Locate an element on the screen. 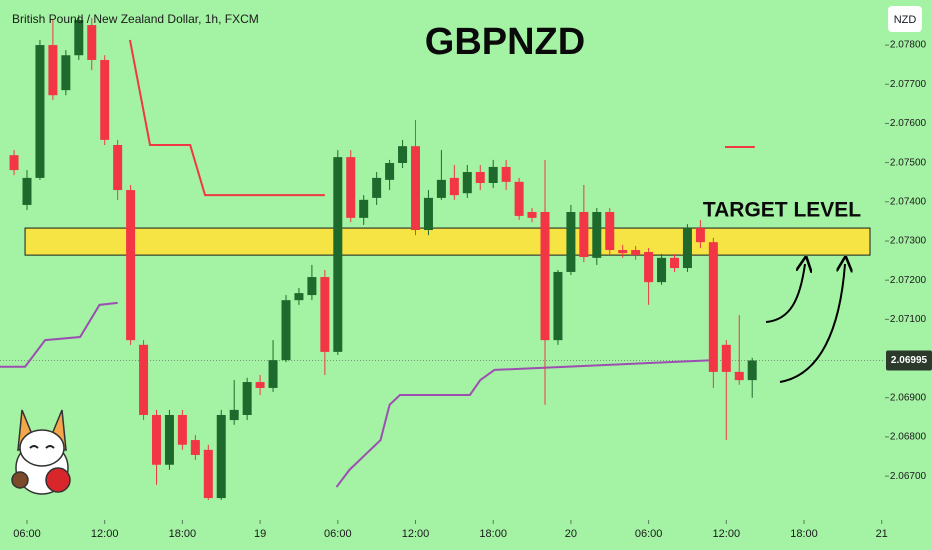  y-tick-label: 2.07100 is located at coordinates (908, 319).